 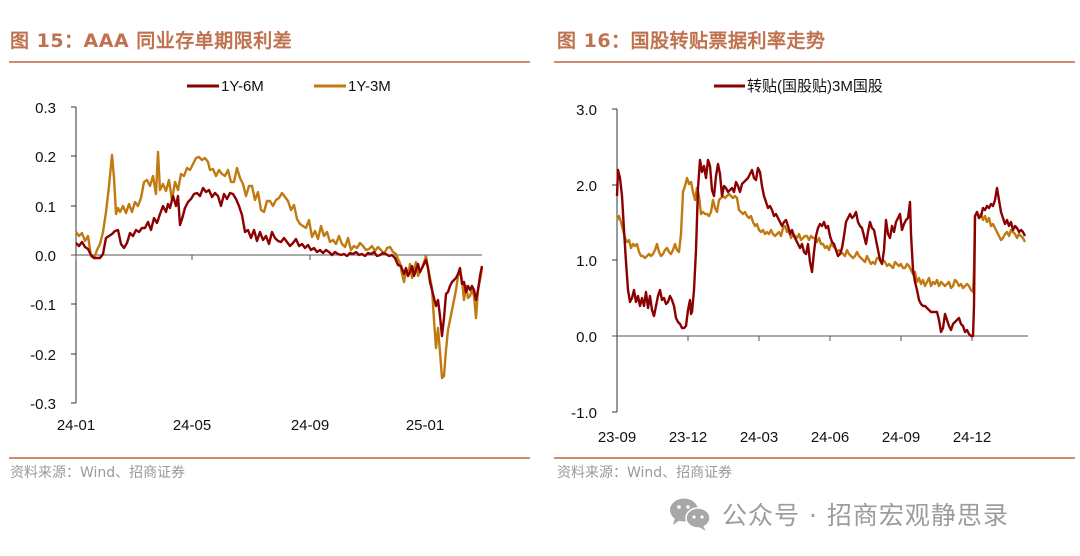 What do you see at coordinates (688, 437) in the screenshot?
I see `svg-text: 23-12` at bounding box center [688, 437].